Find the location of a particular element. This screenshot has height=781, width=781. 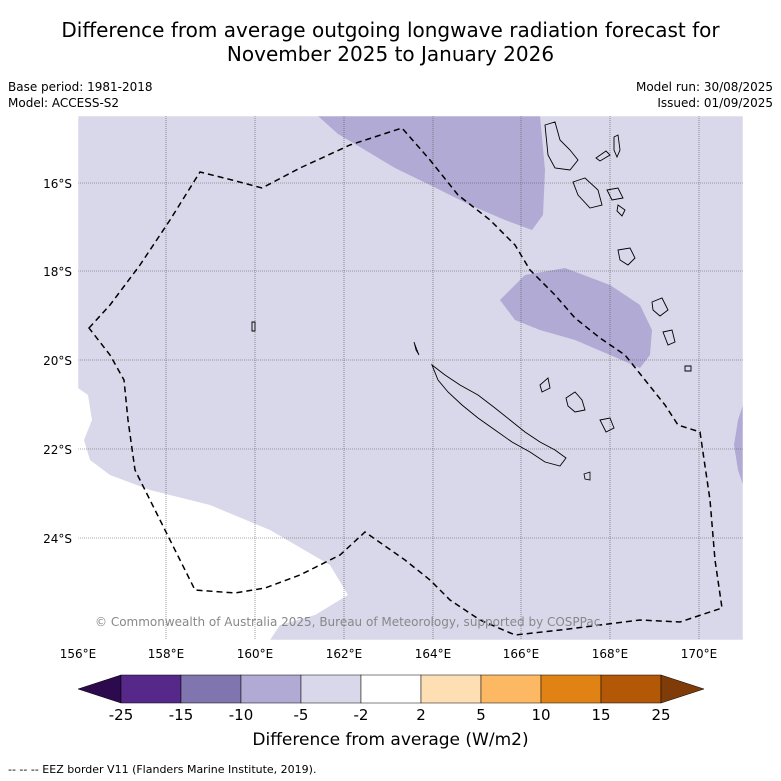

near-normal-region is located at coordinates (213, 514).